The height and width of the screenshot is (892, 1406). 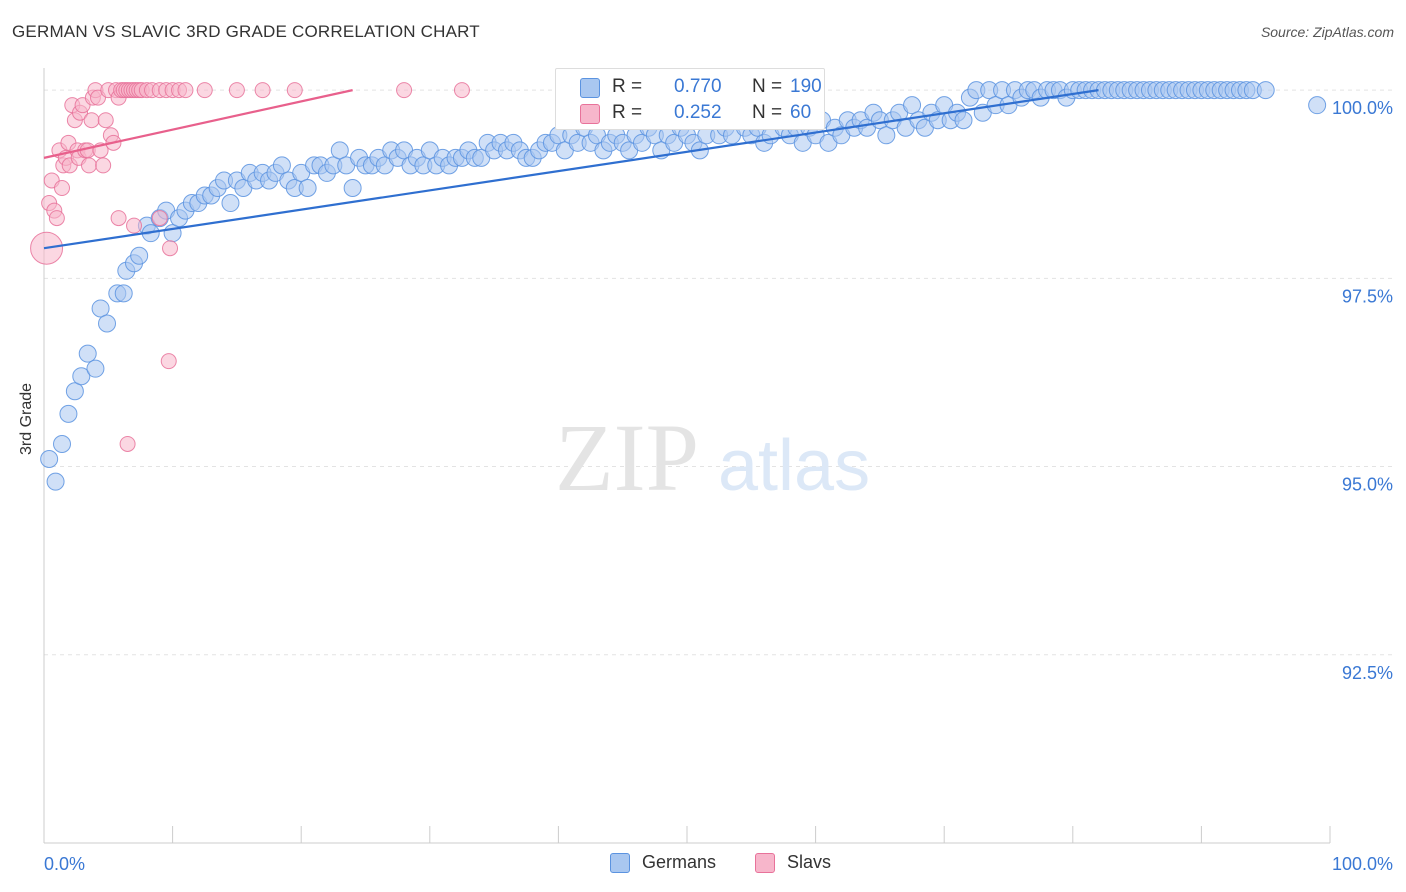 What do you see at coordinates (1327, 32) in the screenshot?
I see `source-credit: Source: ZipAtlas.com` at bounding box center [1327, 32].